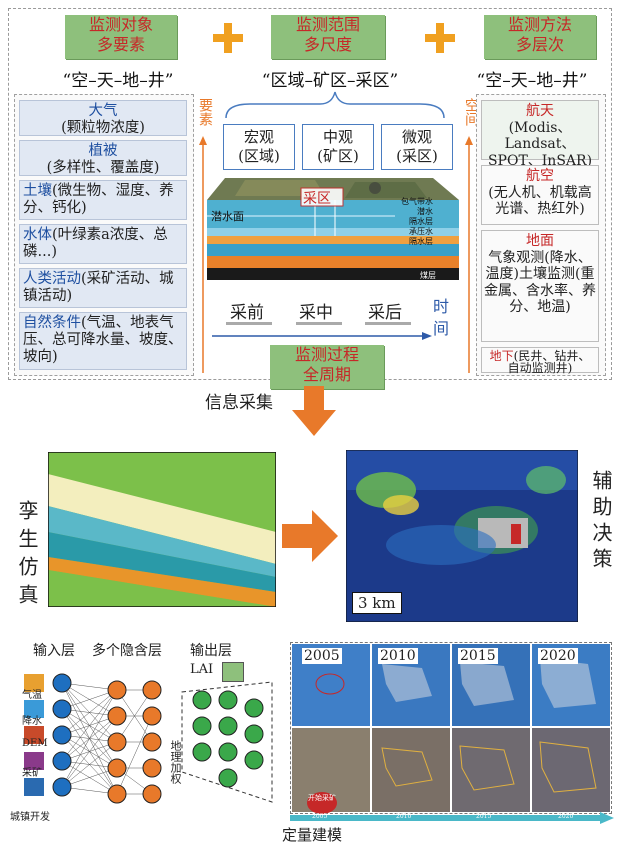 The height and width of the screenshot is (845, 621). I want to click on left-side-arrow, so click(203, 254).